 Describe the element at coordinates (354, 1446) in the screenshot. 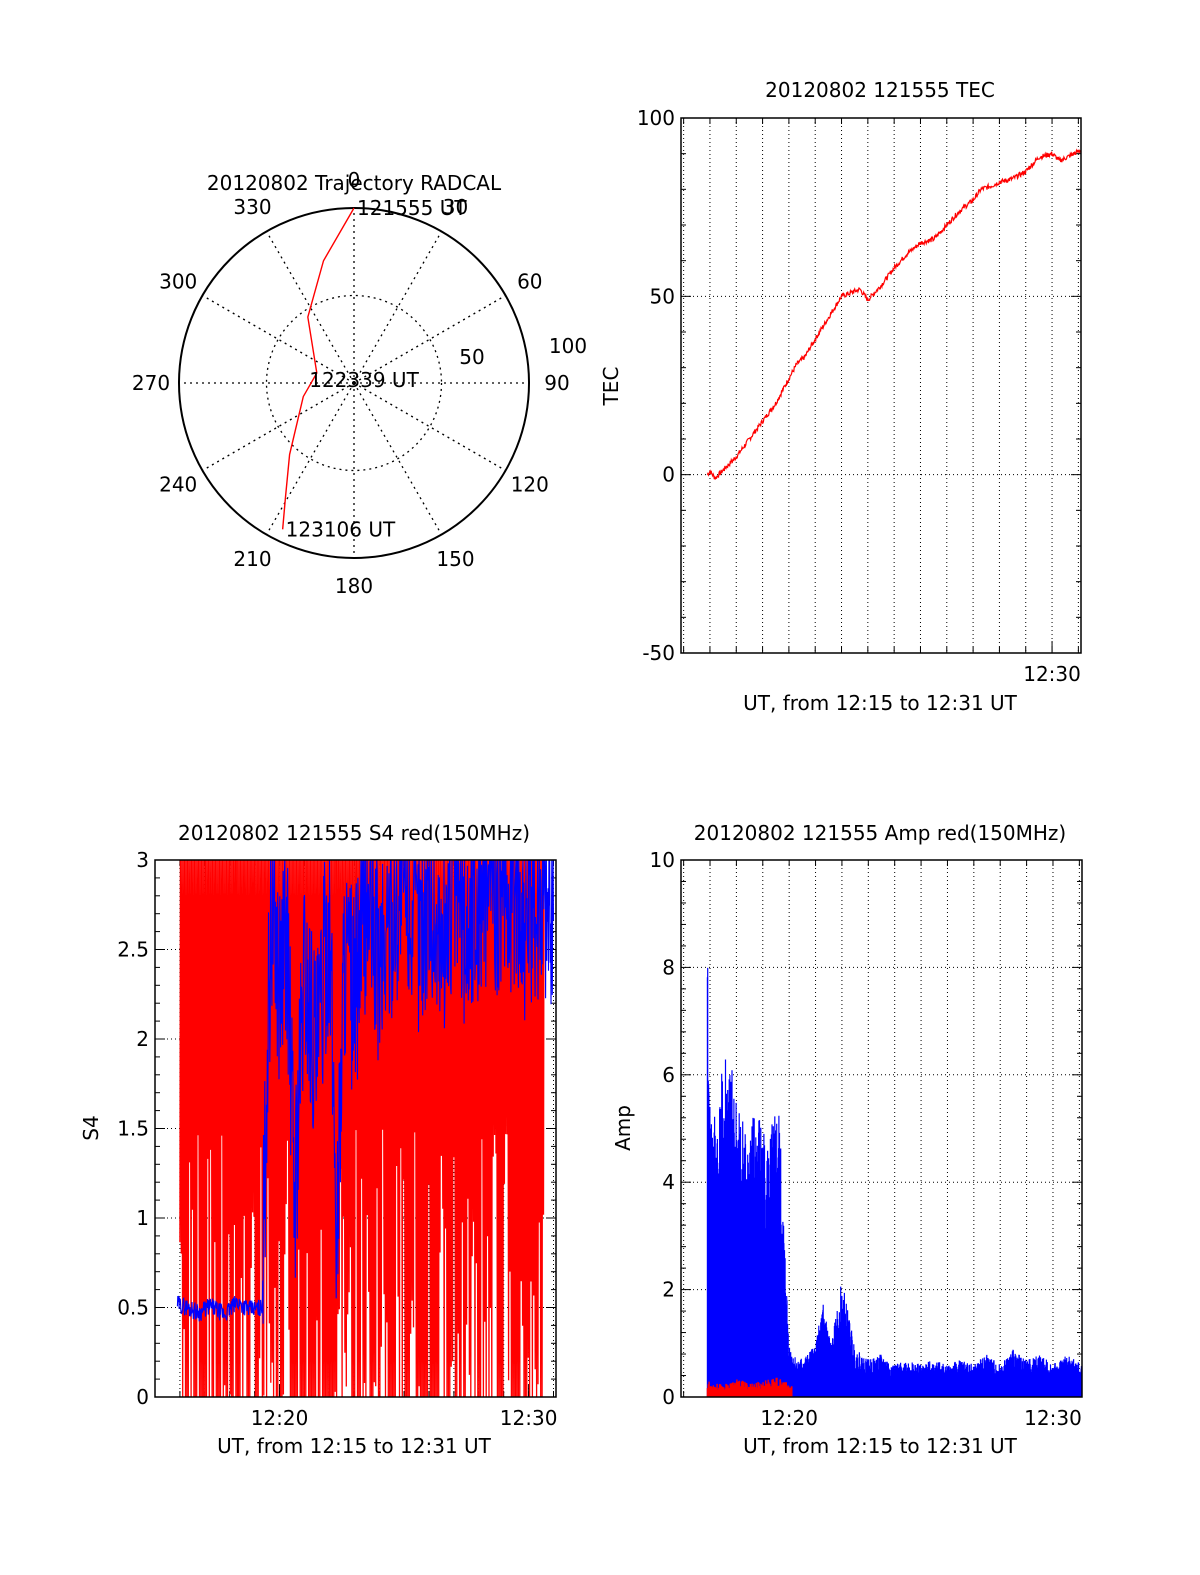

I see `s4-xlabel: UT, from 12:15 to 12:31 UT` at that location.